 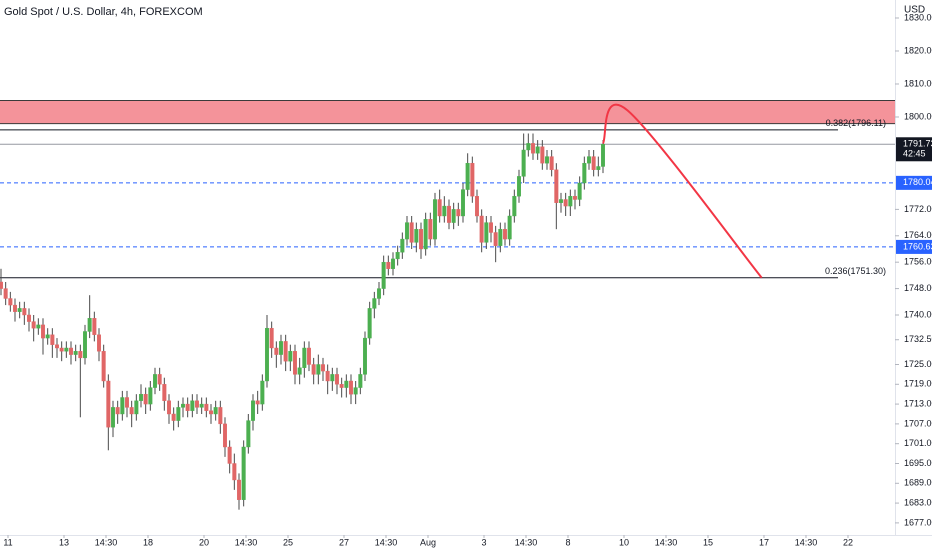 I want to click on projection-curve, so click(x=682, y=191).